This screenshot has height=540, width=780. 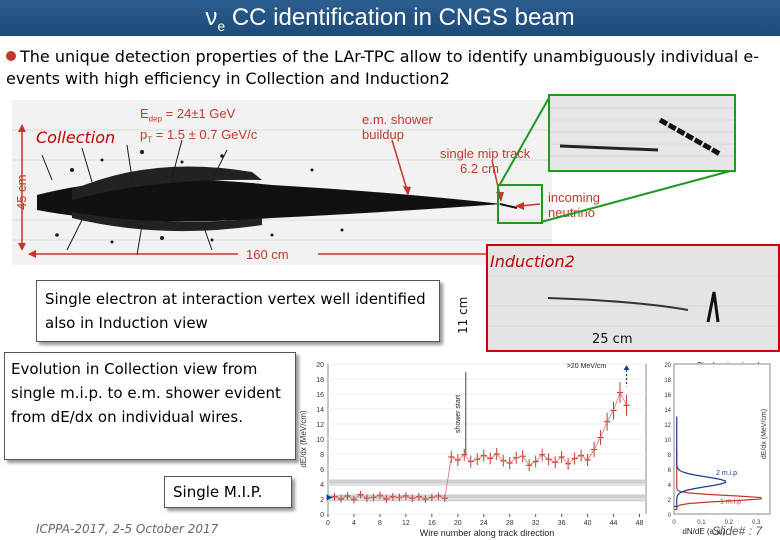 I want to click on energy-symbol: E, so click(x=144, y=113).